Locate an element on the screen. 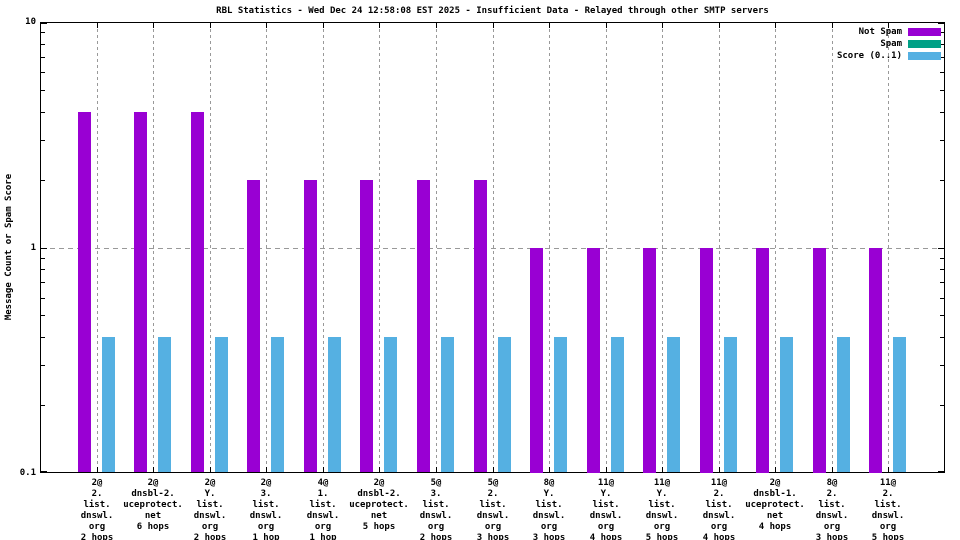  x-tick-label: 5@ 3. list. dnswl. org 2 hops is located at coordinates (436, 509).